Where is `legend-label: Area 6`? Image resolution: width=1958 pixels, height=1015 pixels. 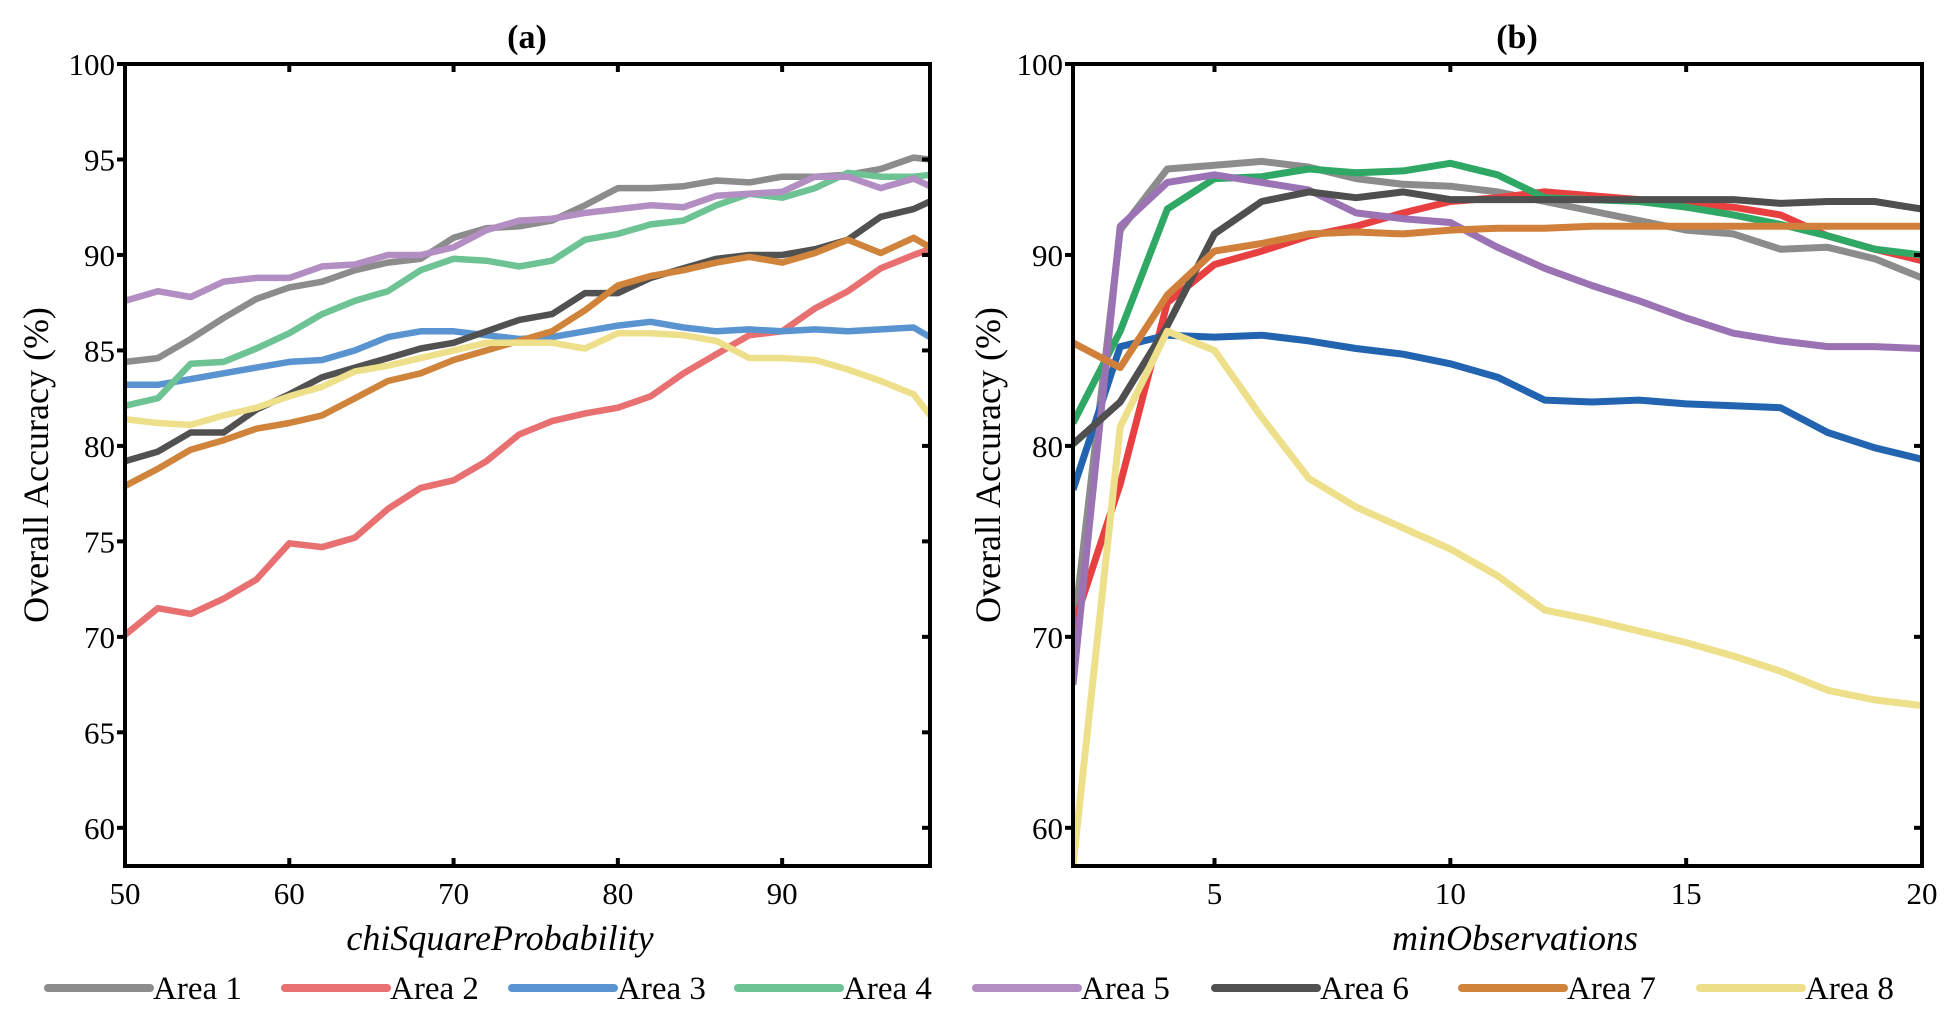
legend-label: Area 6 is located at coordinates (1364, 989).